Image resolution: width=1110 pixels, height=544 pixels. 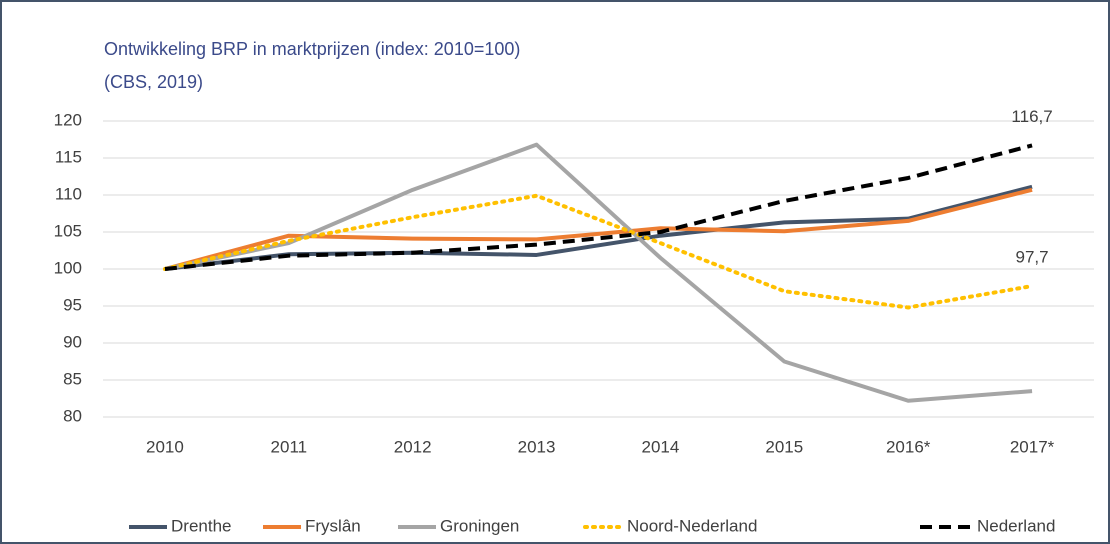 What do you see at coordinates (479, 525) in the screenshot?
I see `legend-label: Groningen` at bounding box center [479, 525].